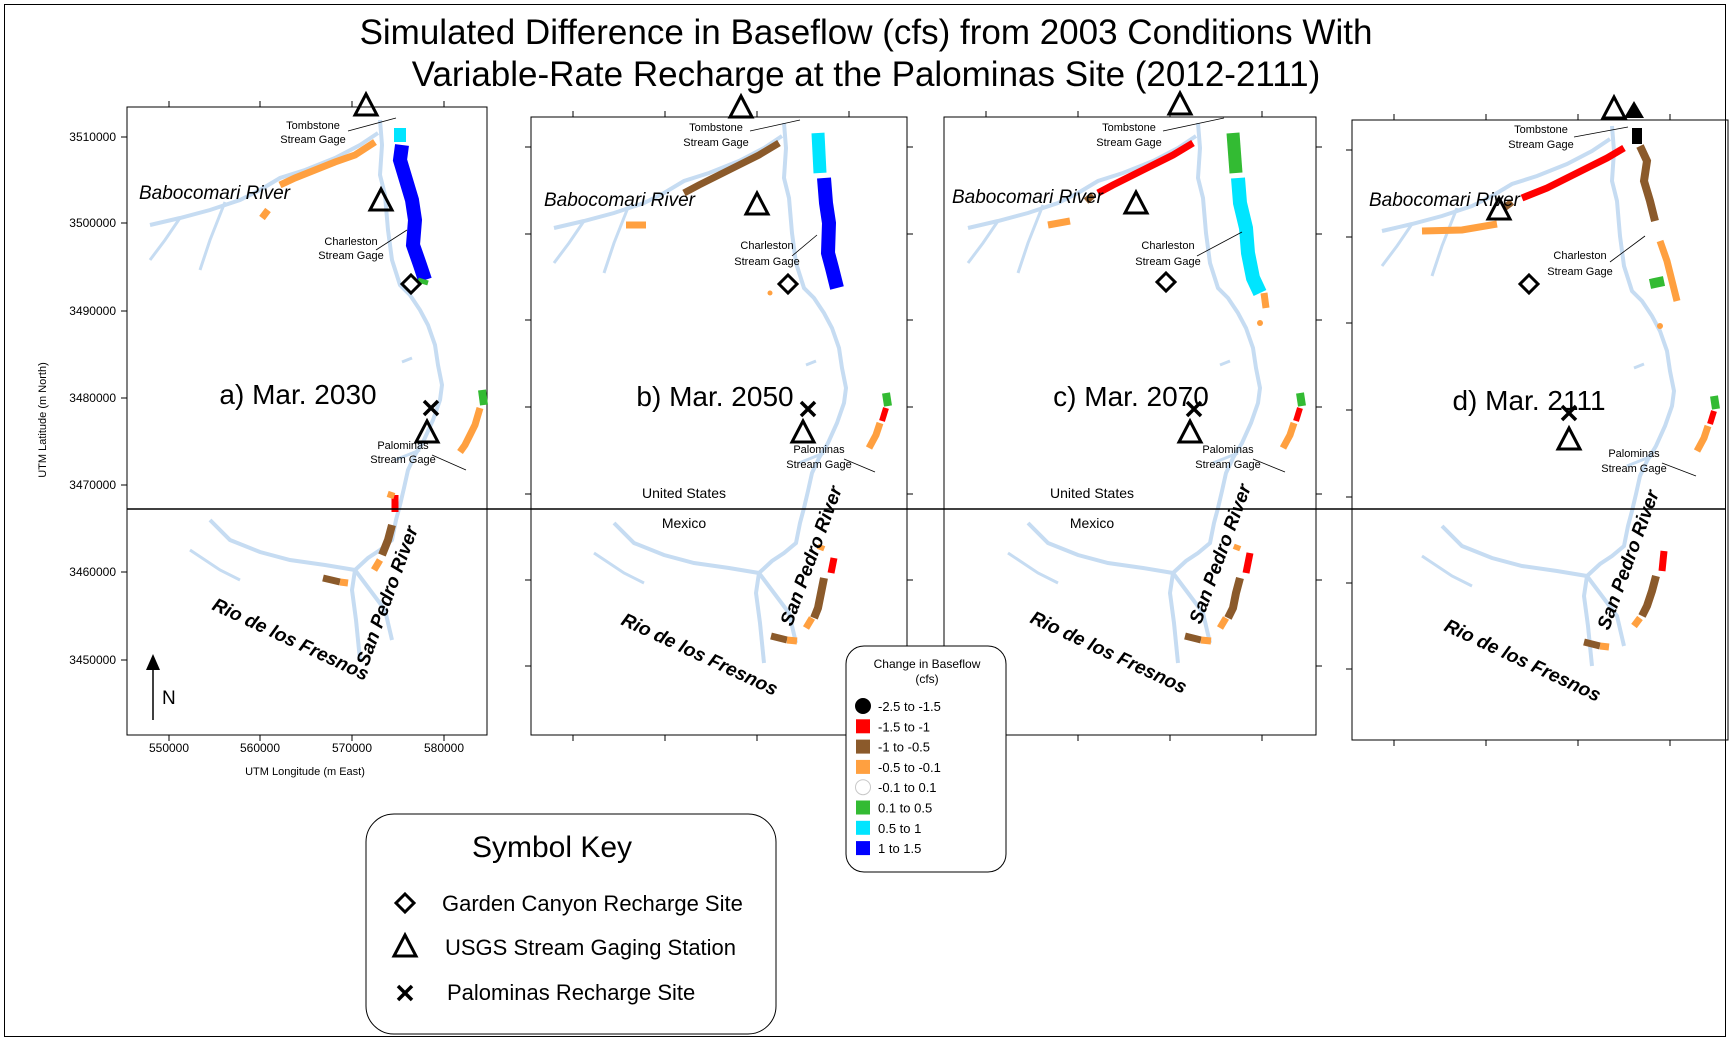 The height and width of the screenshot is (1041, 1732). What do you see at coordinates (592, 903) in the screenshot?
I see `symbol-key-item: Garden Canyon Recharge Site` at bounding box center [592, 903].